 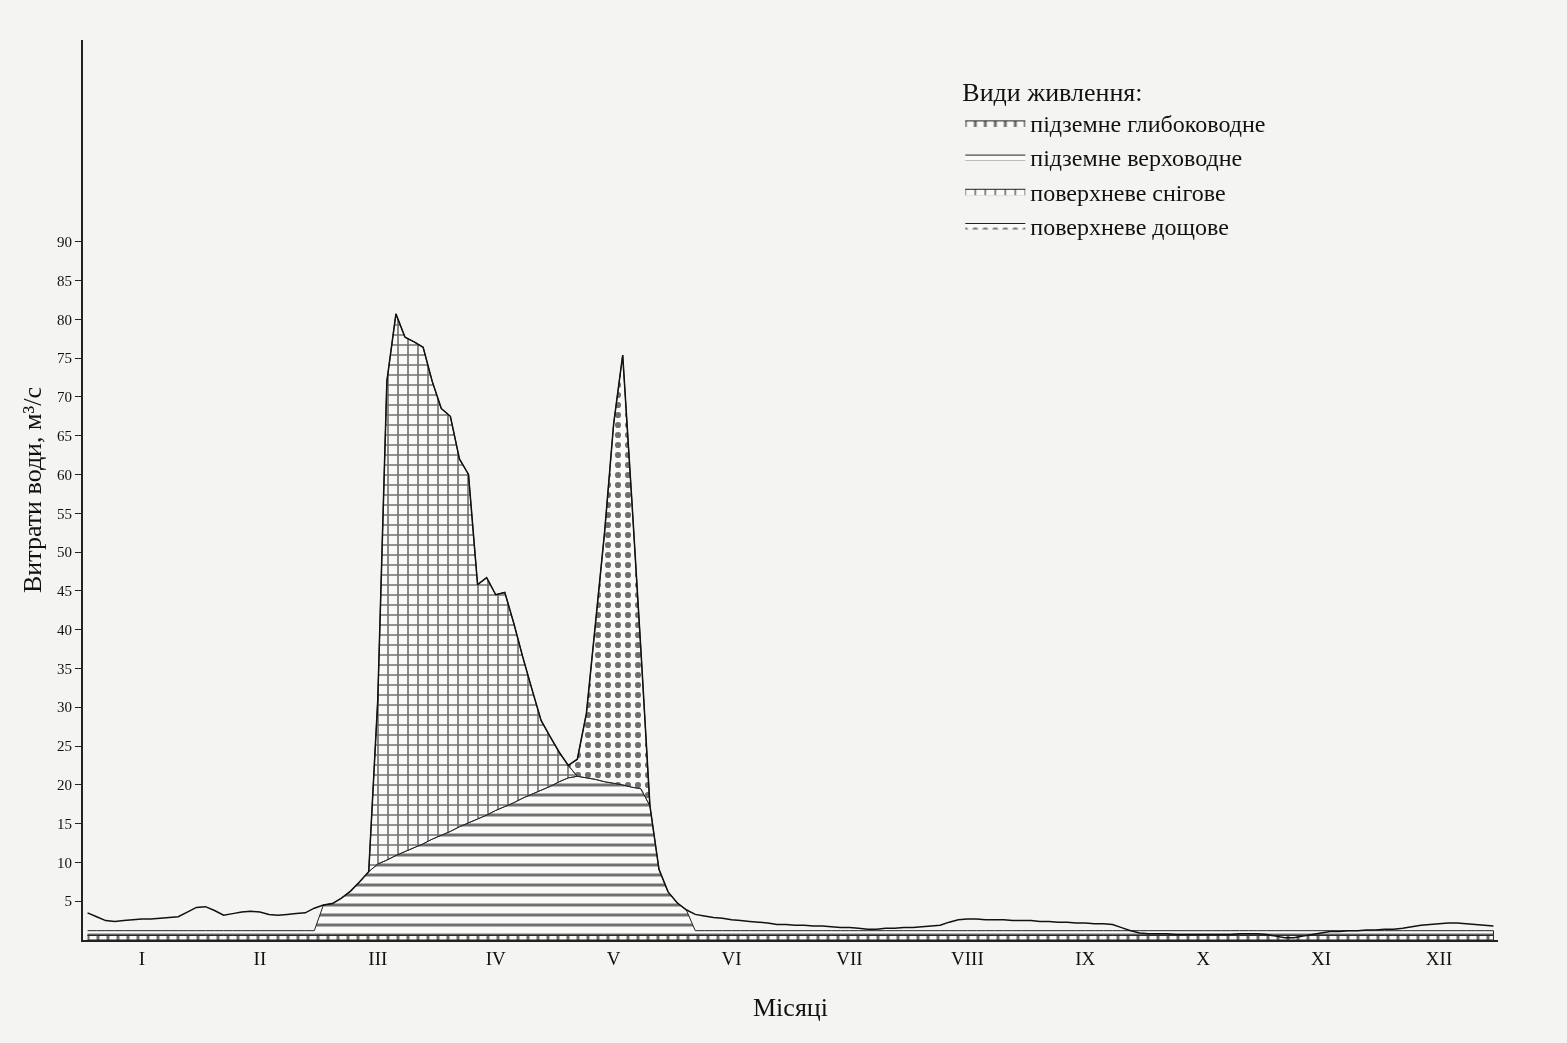 What do you see at coordinates (849, 958) in the screenshot?
I see `x-tick-label: VII` at bounding box center [849, 958].